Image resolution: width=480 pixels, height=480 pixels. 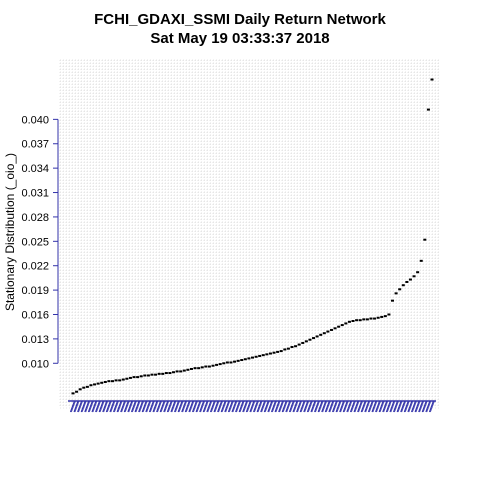 I want to click on y-tick-label: 0.025, so click(x=35, y=242).